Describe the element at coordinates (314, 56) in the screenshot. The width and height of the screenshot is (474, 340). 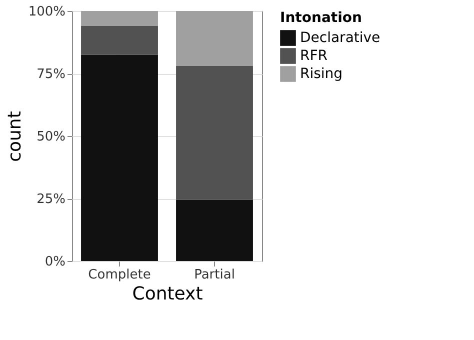
I see `legend-label: RFR` at that location.